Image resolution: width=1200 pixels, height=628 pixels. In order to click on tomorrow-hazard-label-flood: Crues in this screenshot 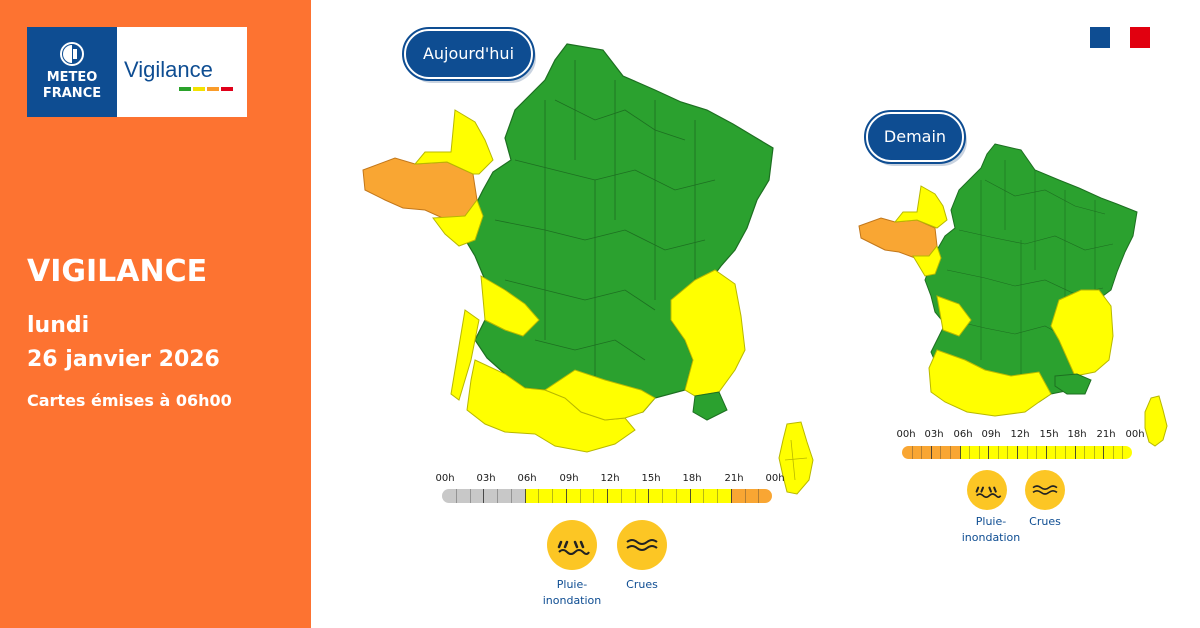, I will do `click(1045, 521)`.